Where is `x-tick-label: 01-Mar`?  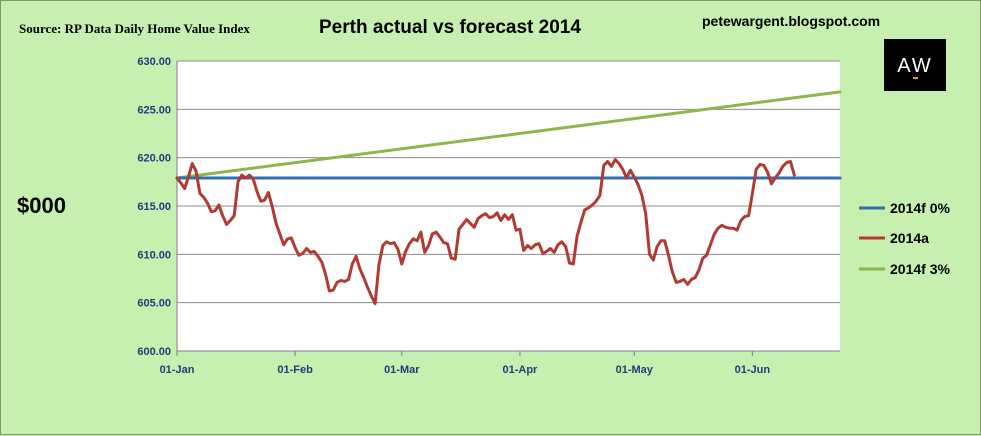 x-tick-label: 01-Mar is located at coordinates (402, 370).